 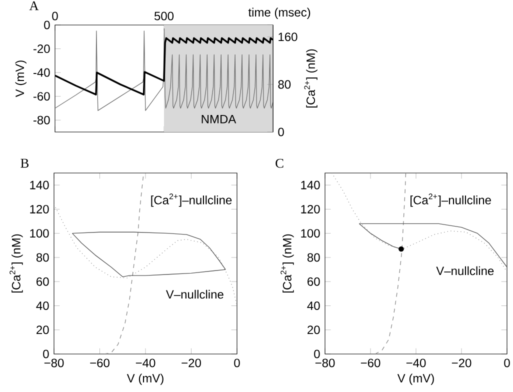 What do you see at coordinates (41, 96) in the screenshot?
I see `y-tick-label: -60` at bounding box center [41, 96].